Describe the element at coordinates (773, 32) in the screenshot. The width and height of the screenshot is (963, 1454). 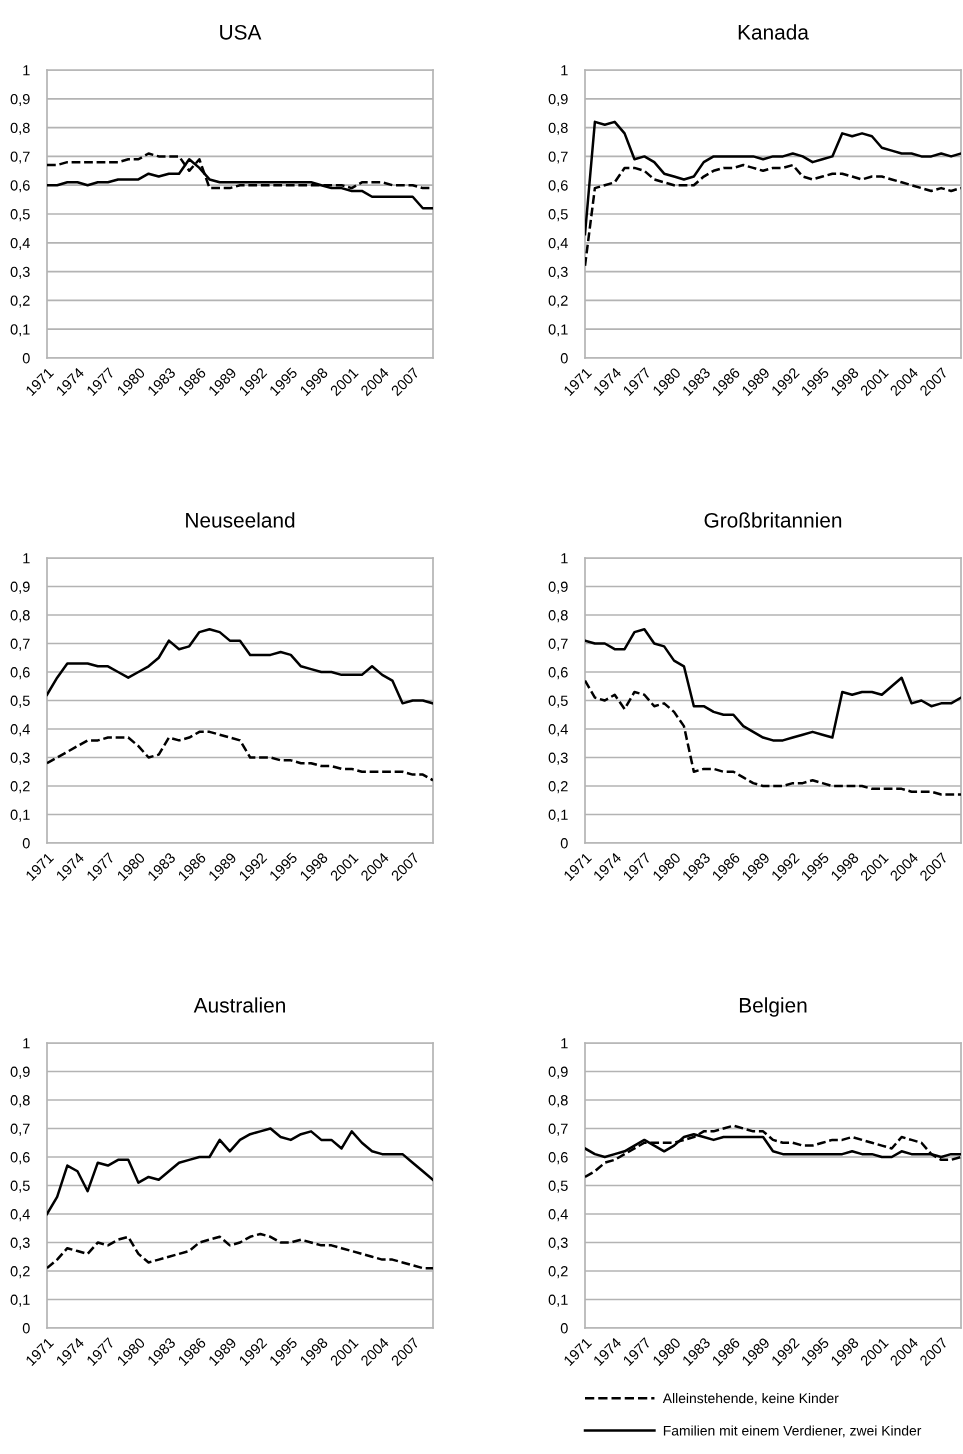
I see `chart-title: Kanada` at that location.